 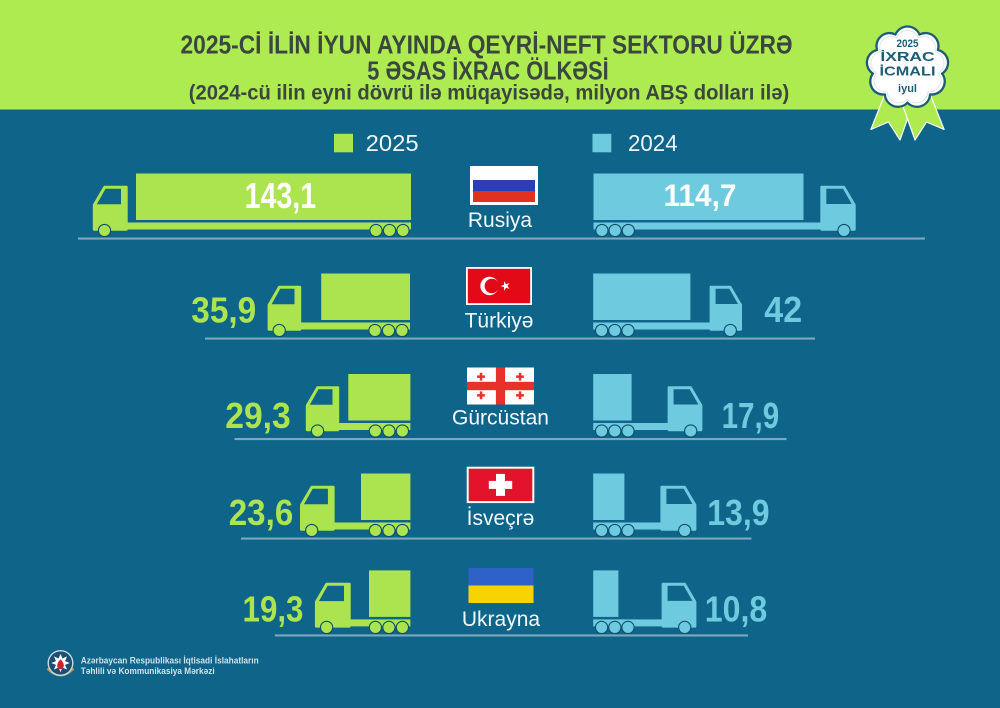 What do you see at coordinates (281, 195) in the screenshot?
I see `svg-text: 143,1` at bounding box center [281, 195].